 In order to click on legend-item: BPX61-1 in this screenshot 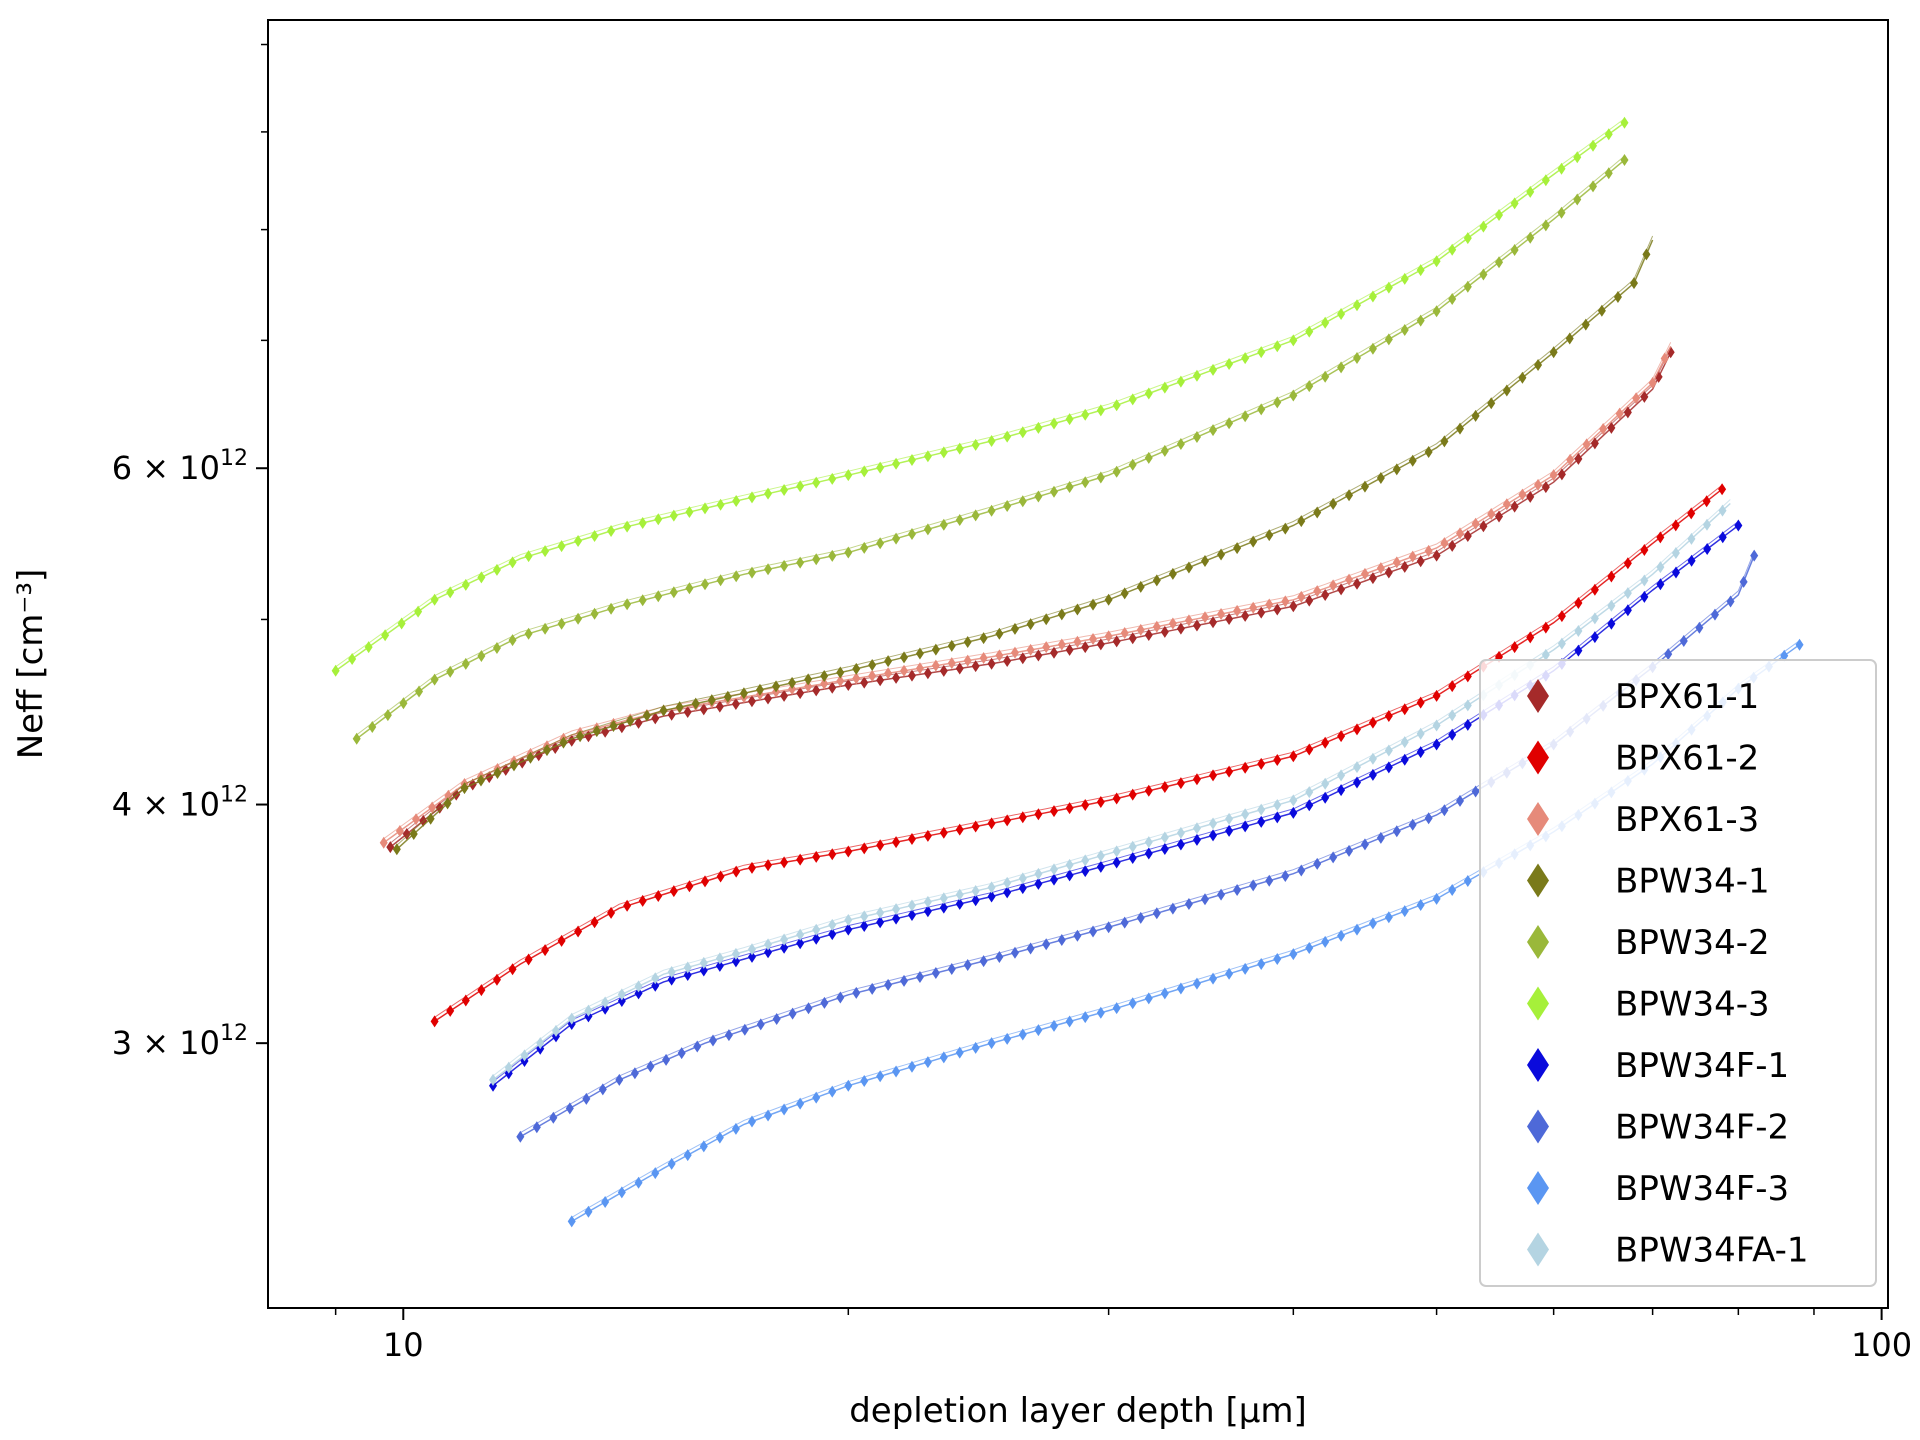, I will do `click(1643, 697)`.